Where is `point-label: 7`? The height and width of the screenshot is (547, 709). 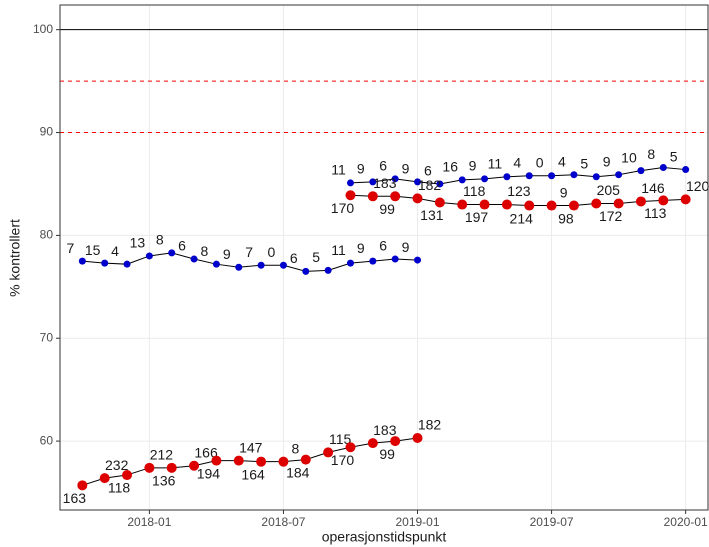 point-label: 7 is located at coordinates (249, 252).